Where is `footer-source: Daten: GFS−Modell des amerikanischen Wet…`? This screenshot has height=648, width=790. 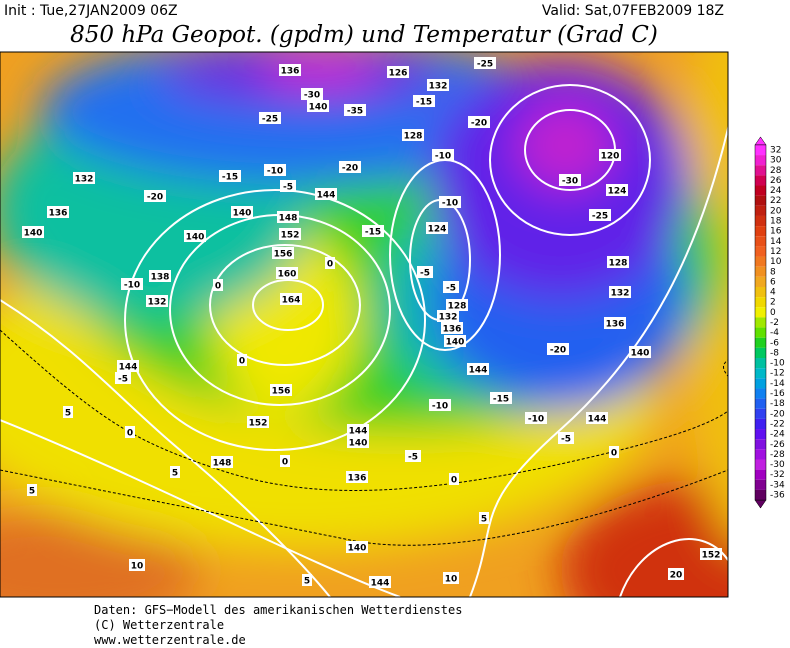 footer-source: Daten: GFS−Modell des amerikanischen Wet… is located at coordinates (278, 610).